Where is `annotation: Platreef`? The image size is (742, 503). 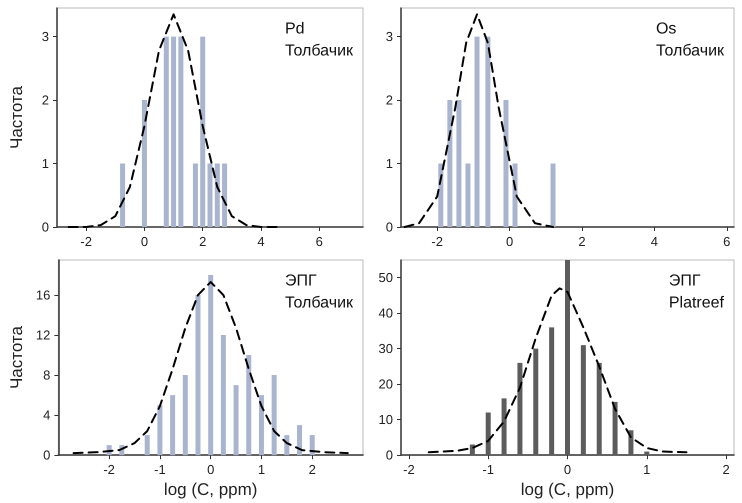 annotation: Platreef is located at coordinates (696, 302).